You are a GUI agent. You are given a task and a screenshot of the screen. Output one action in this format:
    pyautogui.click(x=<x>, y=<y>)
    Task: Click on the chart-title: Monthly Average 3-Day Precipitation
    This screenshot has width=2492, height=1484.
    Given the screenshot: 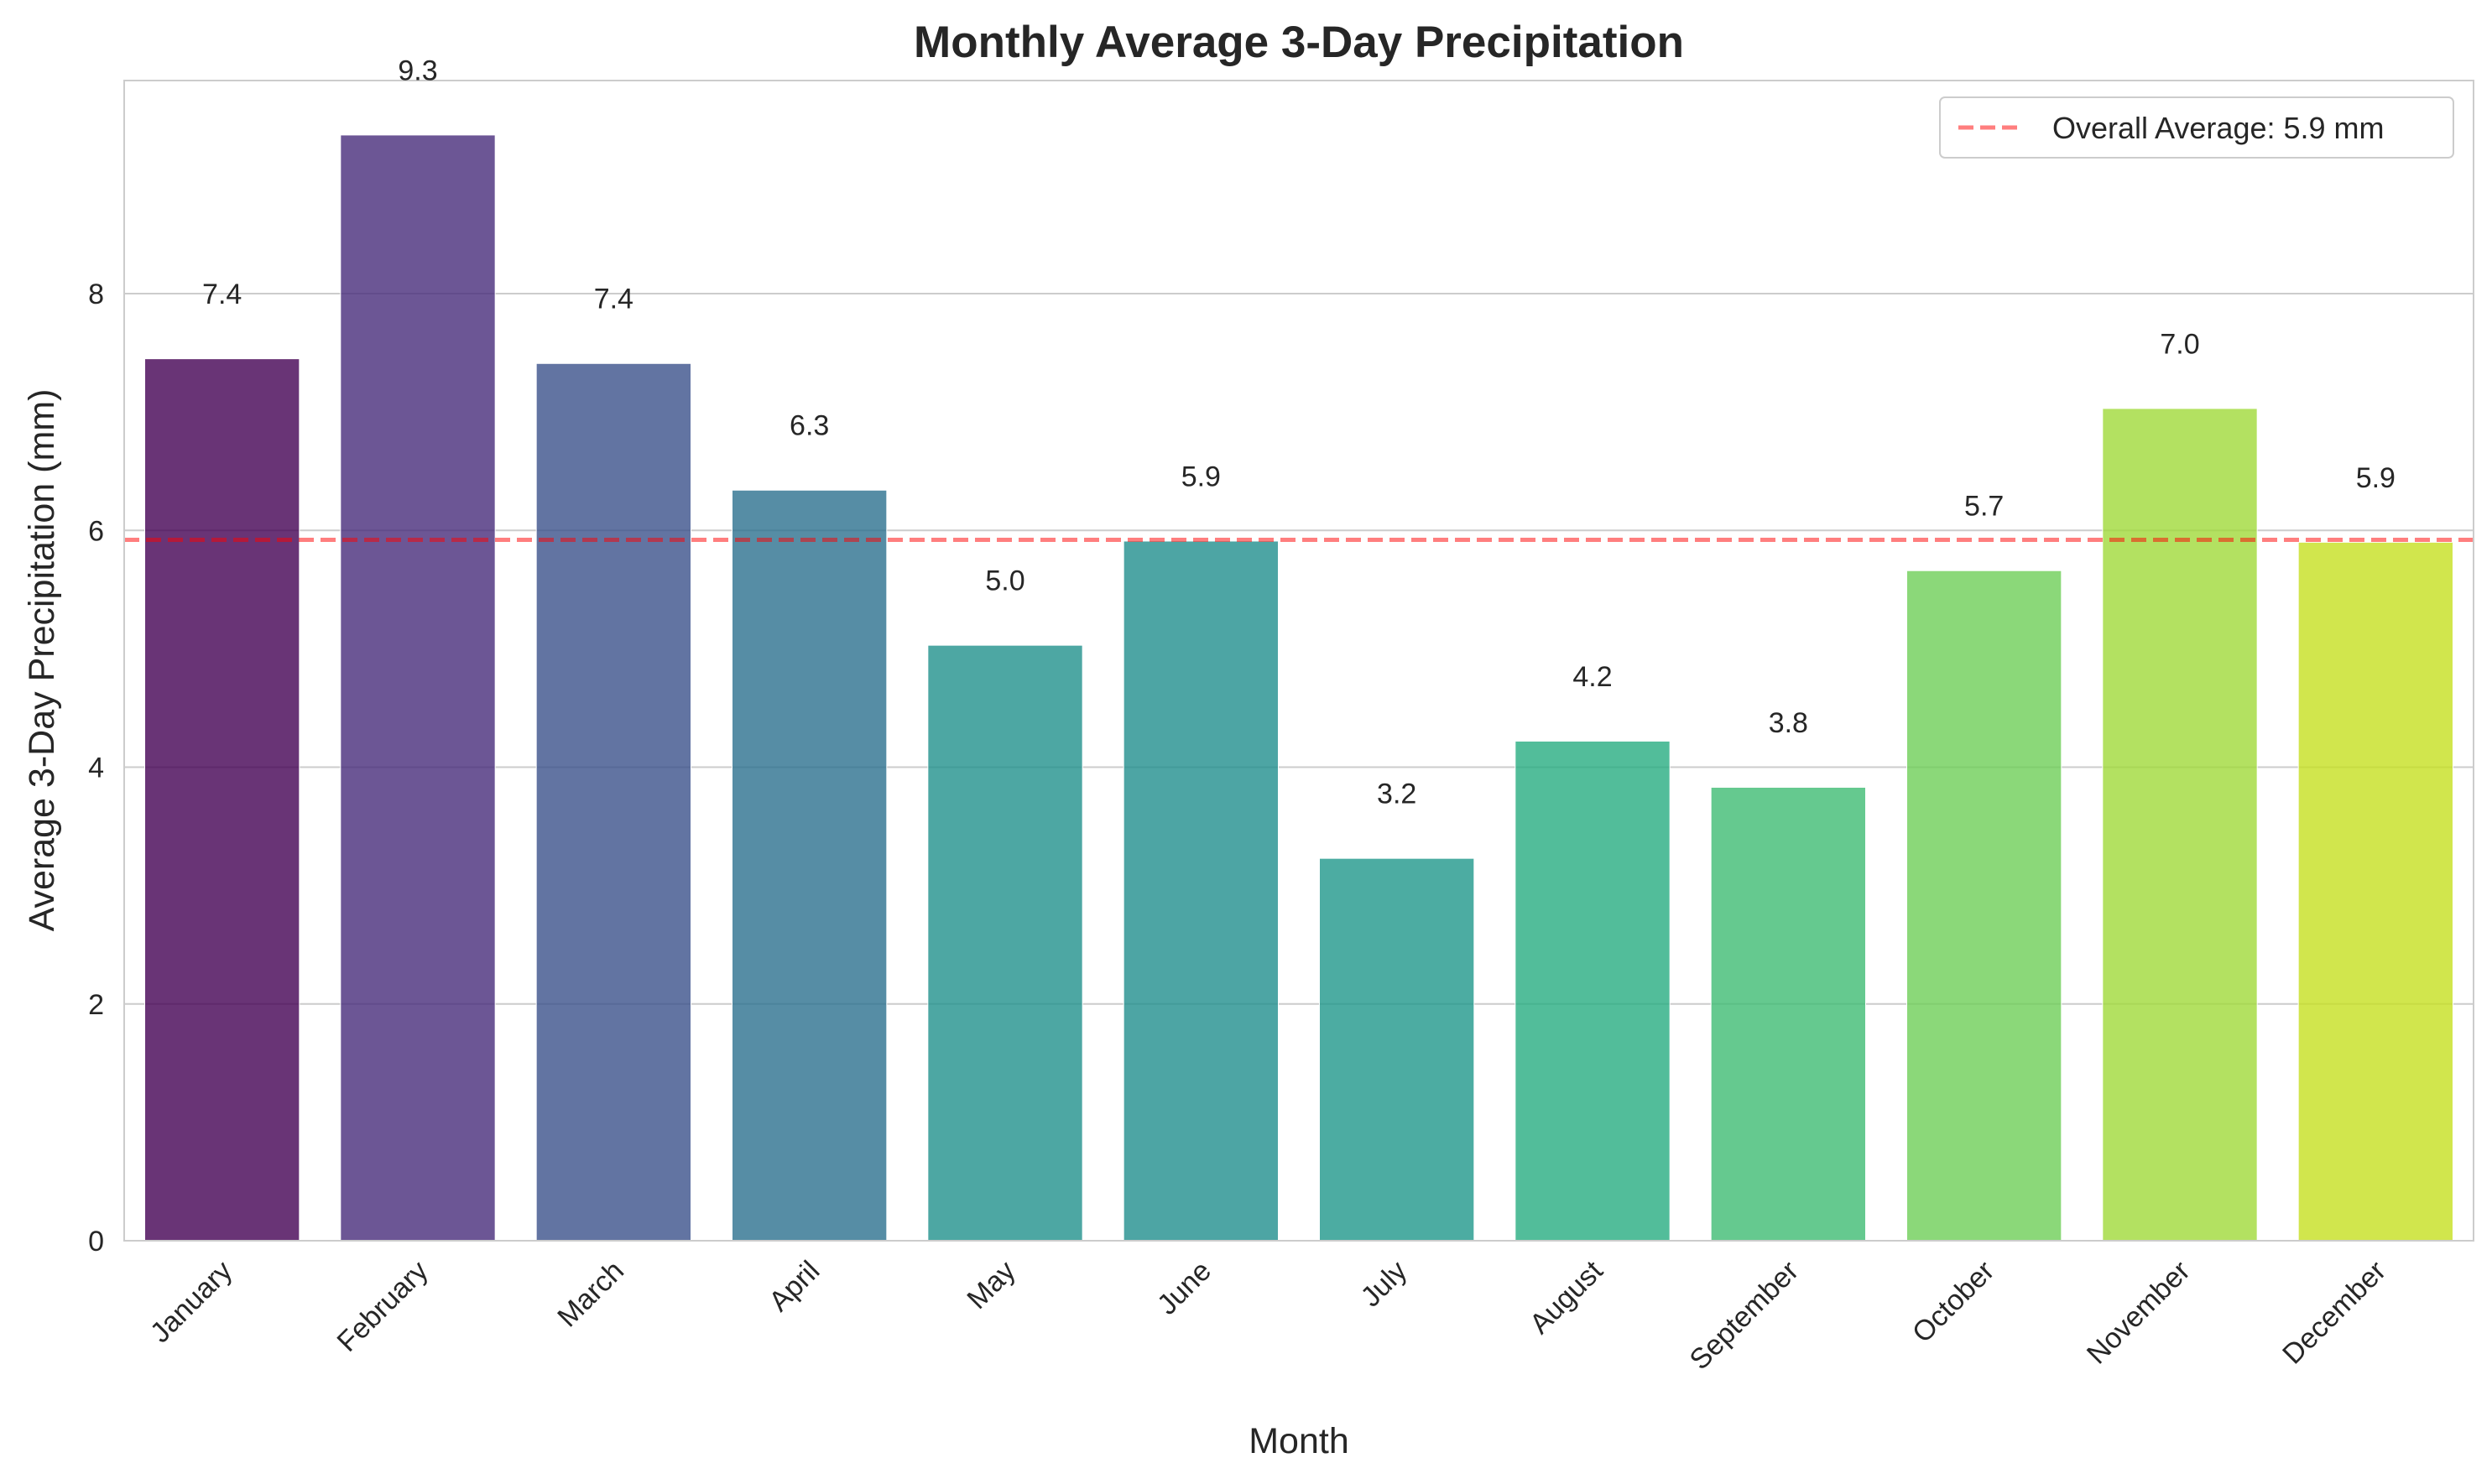 What is the action you would take?
    pyautogui.click(x=1299, y=42)
    